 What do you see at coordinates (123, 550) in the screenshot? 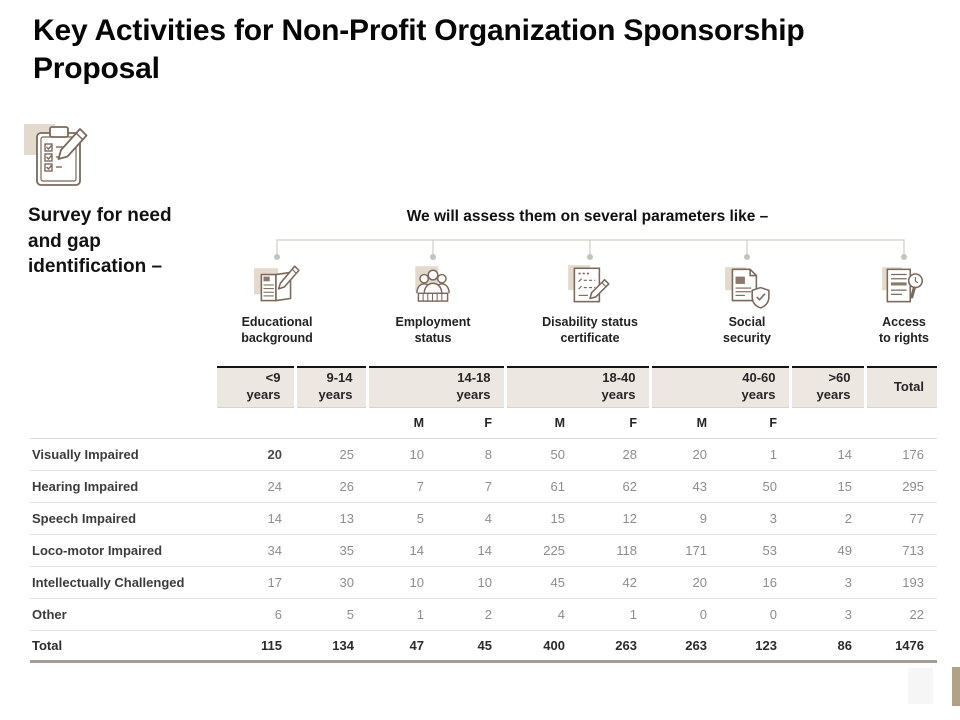
I see `row-label: Loco-motor Impaired` at bounding box center [123, 550].